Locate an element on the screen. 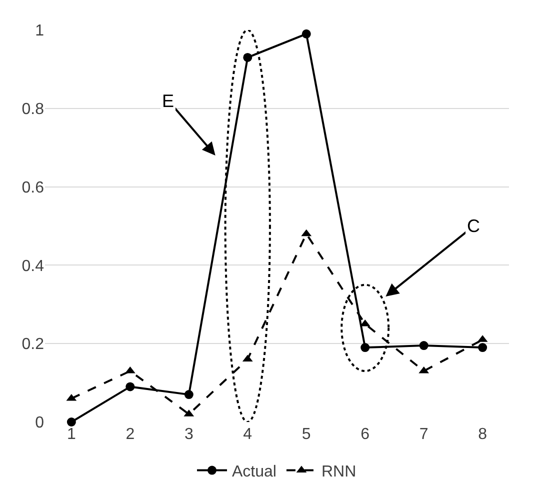  y-tick-label: 0.2 is located at coordinates (33, 345).